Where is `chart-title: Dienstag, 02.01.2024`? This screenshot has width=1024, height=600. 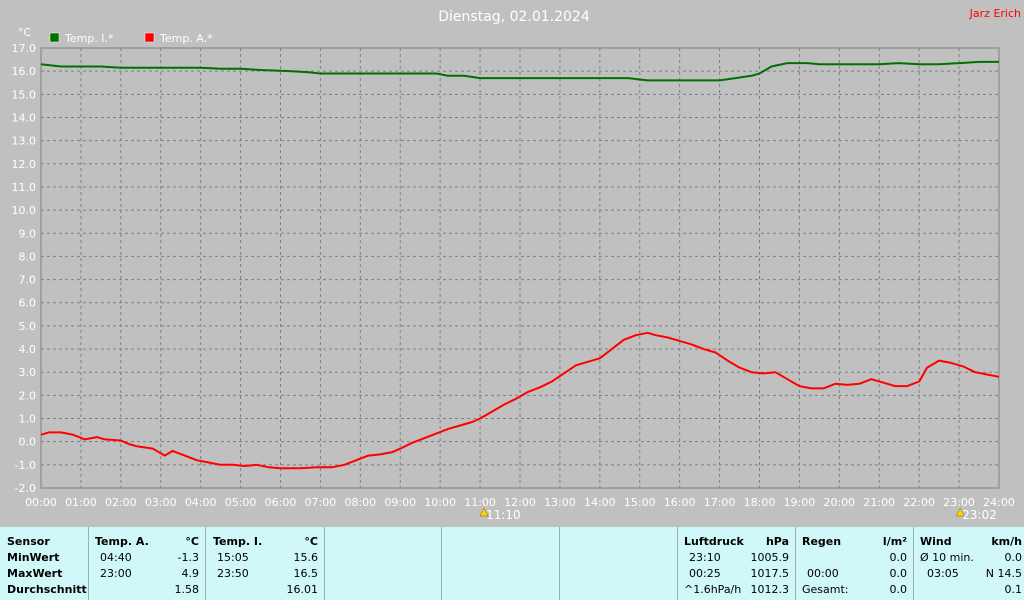 chart-title: Dienstag, 02.01.2024 is located at coordinates (514, 17).